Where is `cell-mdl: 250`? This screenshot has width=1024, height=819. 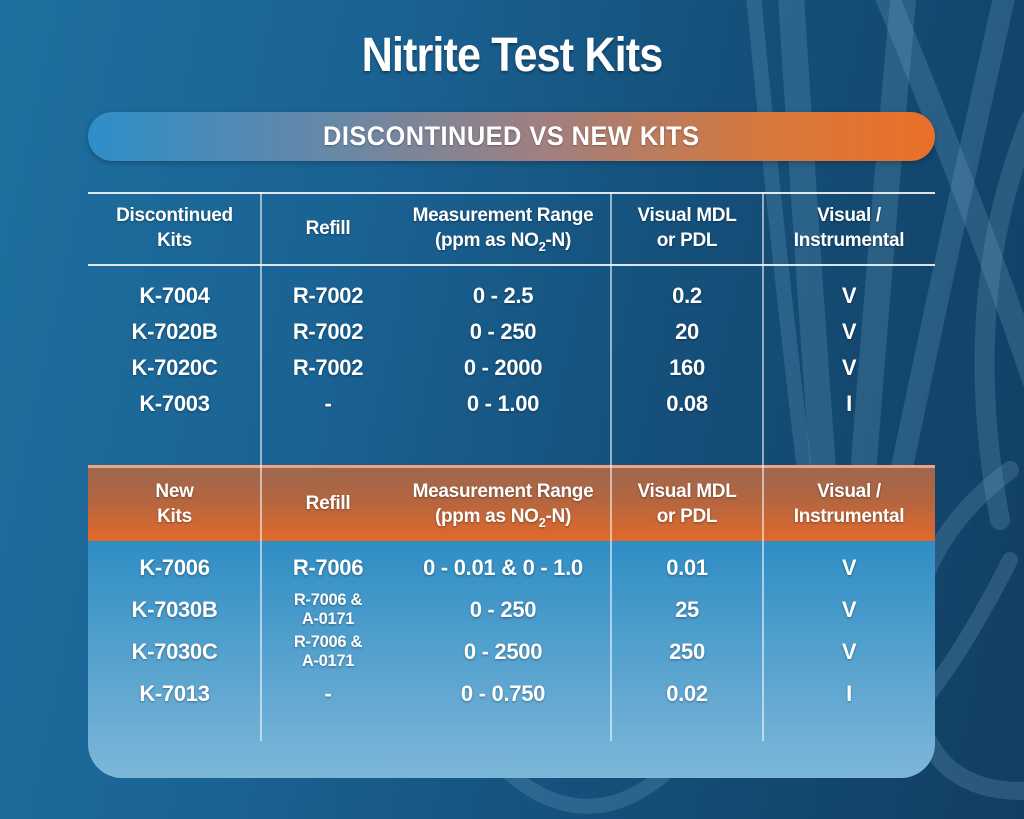 cell-mdl: 250 is located at coordinates (687, 651).